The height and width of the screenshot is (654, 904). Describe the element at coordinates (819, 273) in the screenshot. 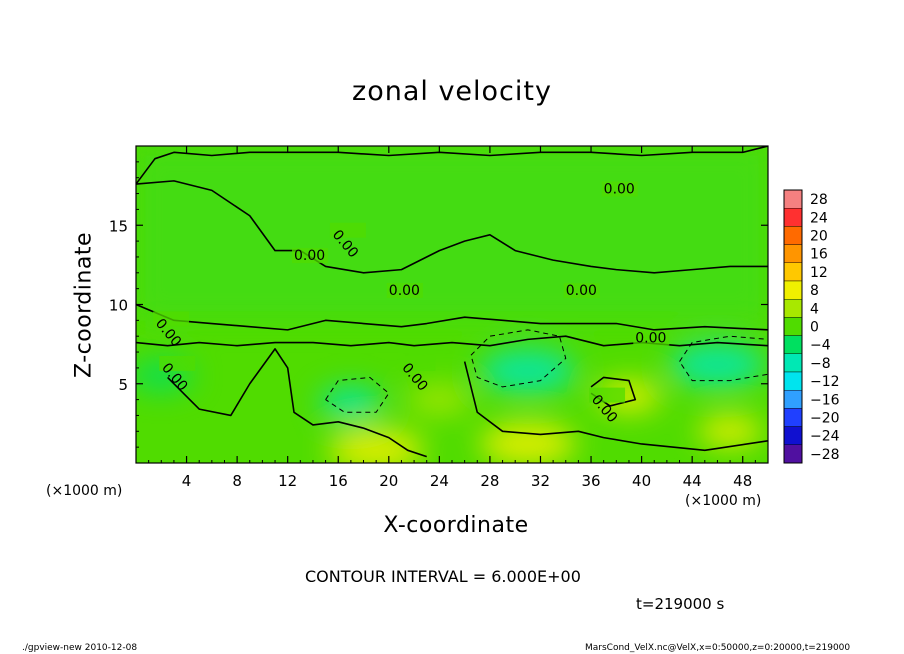

I see `colorbar-label-4: 12` at that location.